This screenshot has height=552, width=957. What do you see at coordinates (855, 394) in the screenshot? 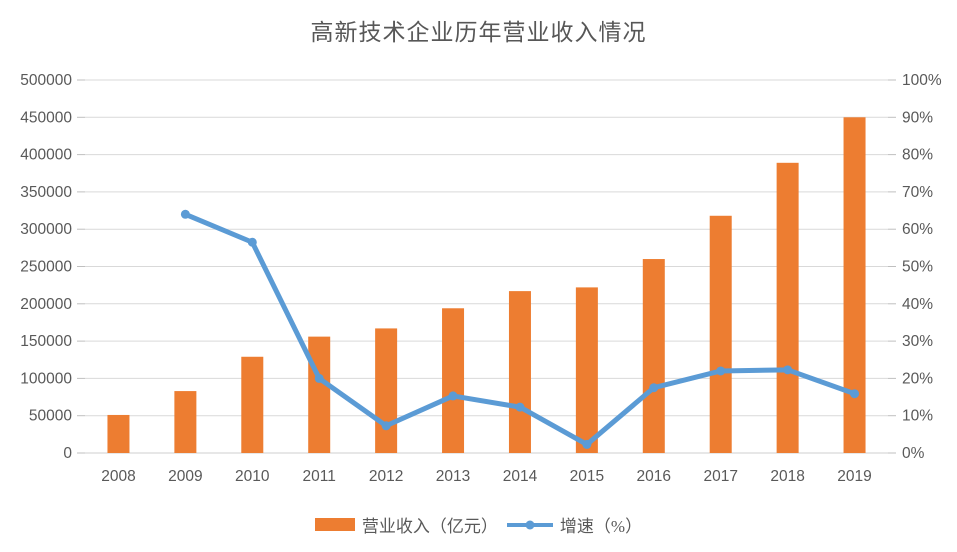
I see `growth-point-2019` at bounding box center [855, 394].